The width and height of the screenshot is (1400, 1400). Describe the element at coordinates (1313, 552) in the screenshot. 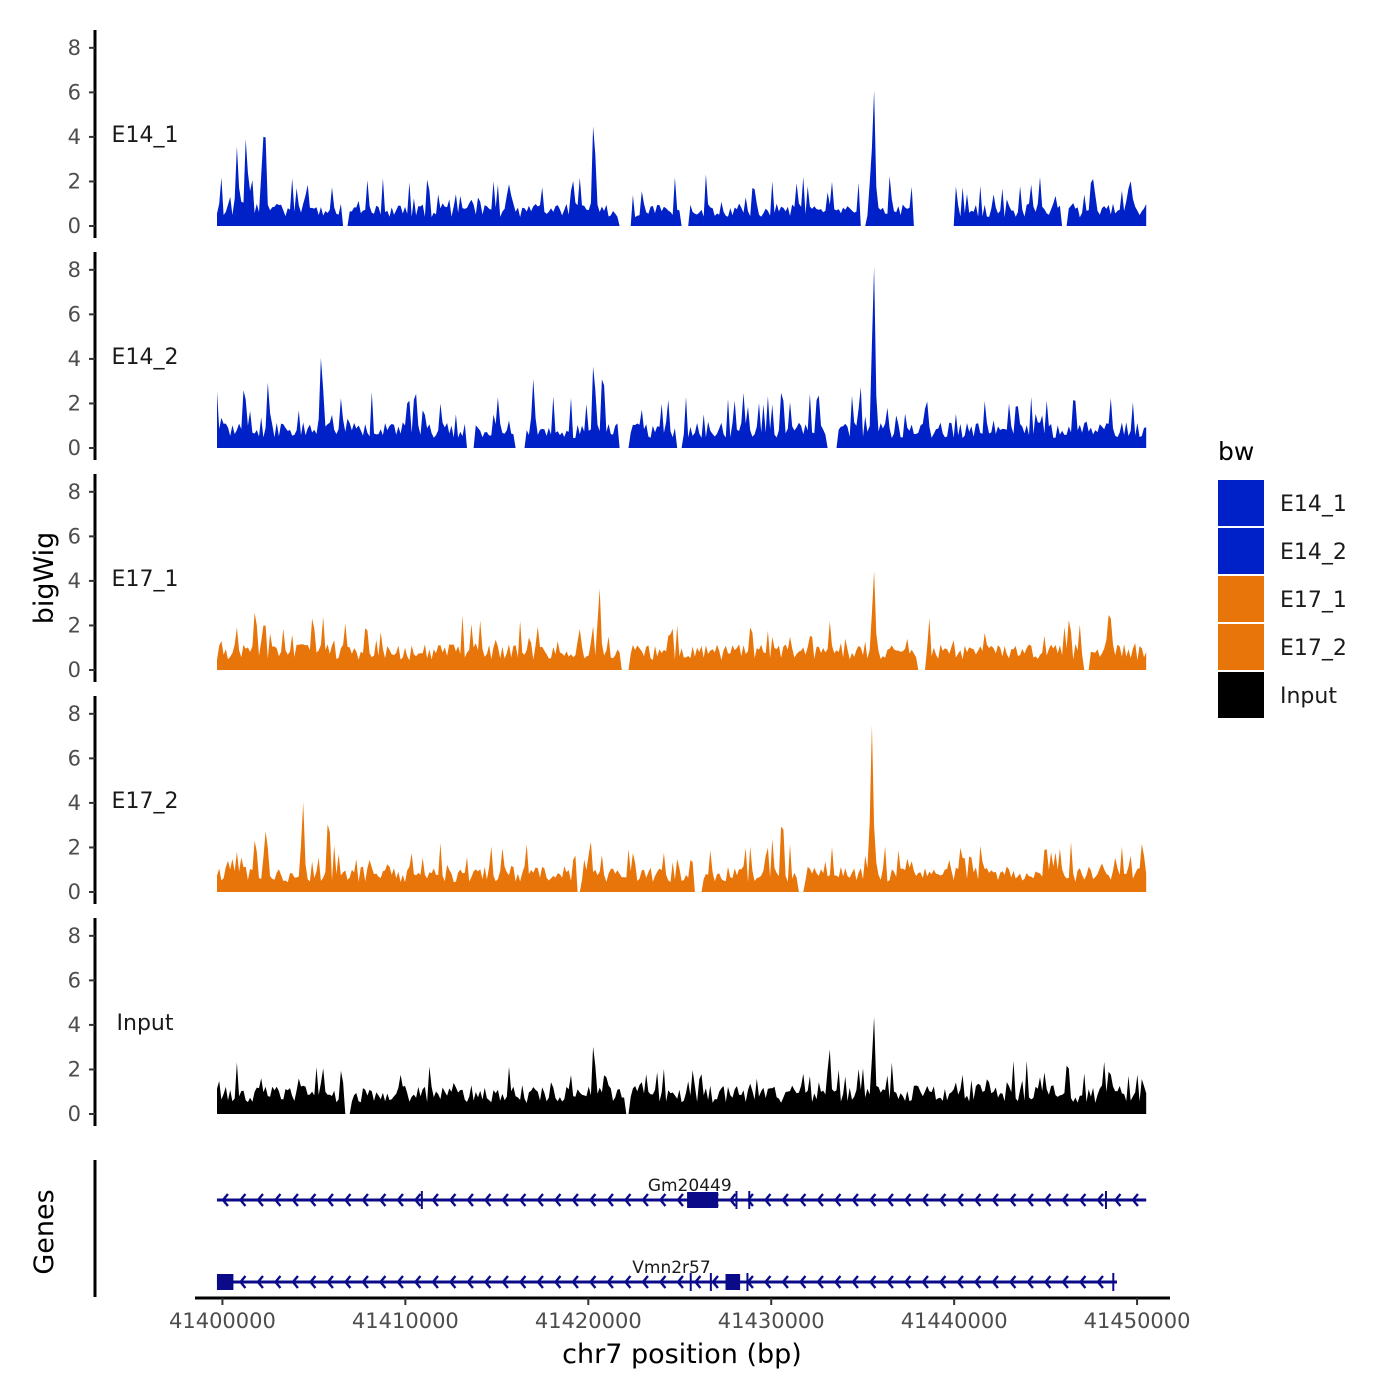

I see `legend-label-E14_2: E14_2` at that location.